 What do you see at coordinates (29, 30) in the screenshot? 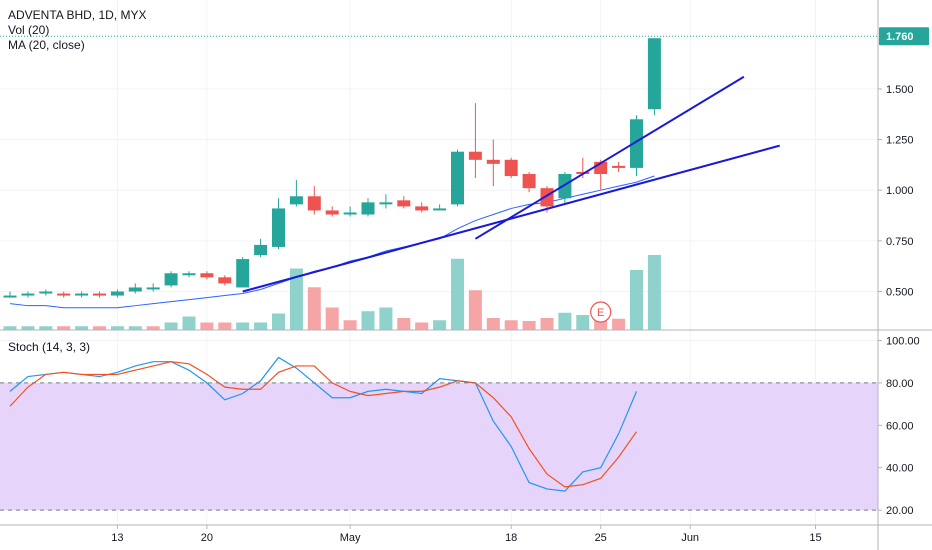
I see `volume-indicator-label: Vol (20)` at bounding box center [29, 30].